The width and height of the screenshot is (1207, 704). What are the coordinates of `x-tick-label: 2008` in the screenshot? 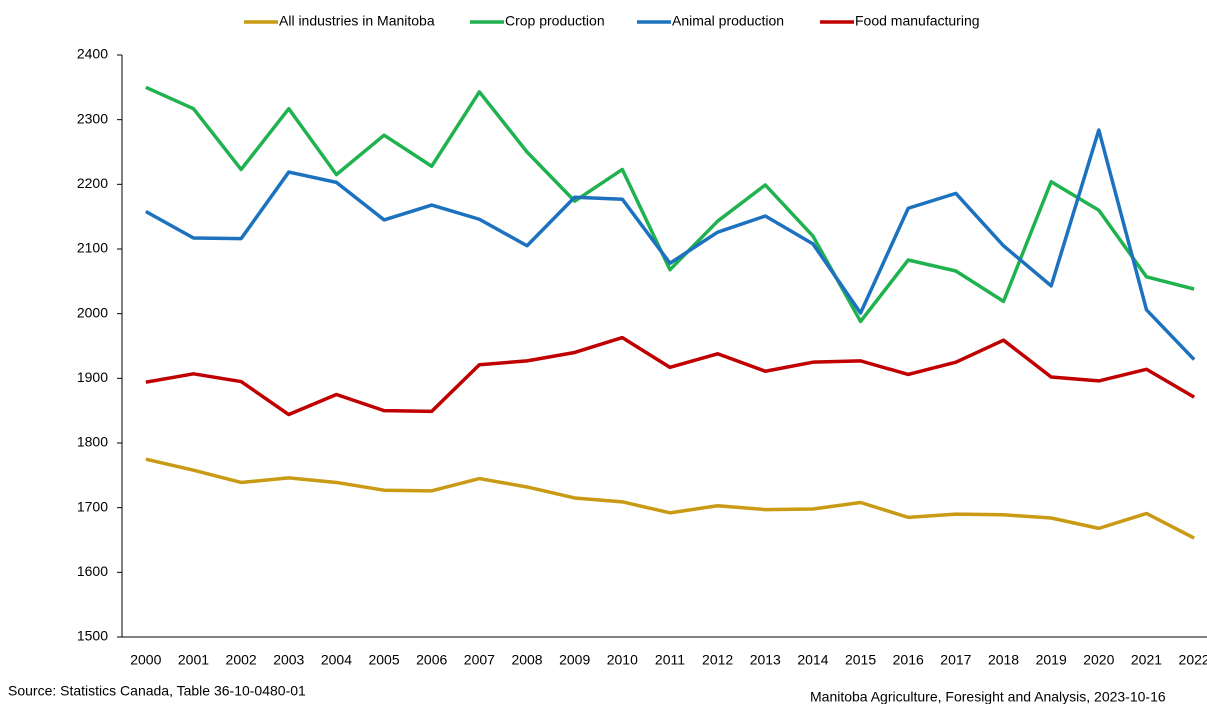 It's located at (526, 660).